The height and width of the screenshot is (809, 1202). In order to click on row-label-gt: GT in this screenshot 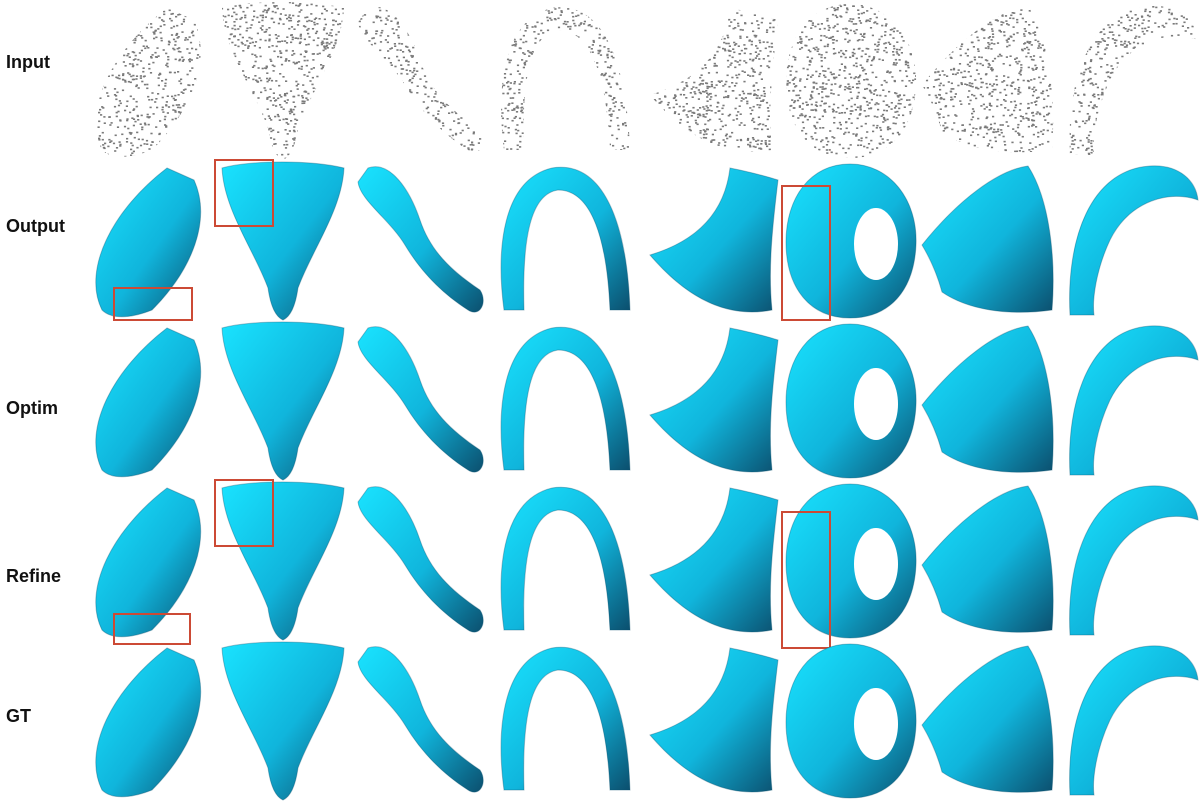, I will do `click(18, 716)`.